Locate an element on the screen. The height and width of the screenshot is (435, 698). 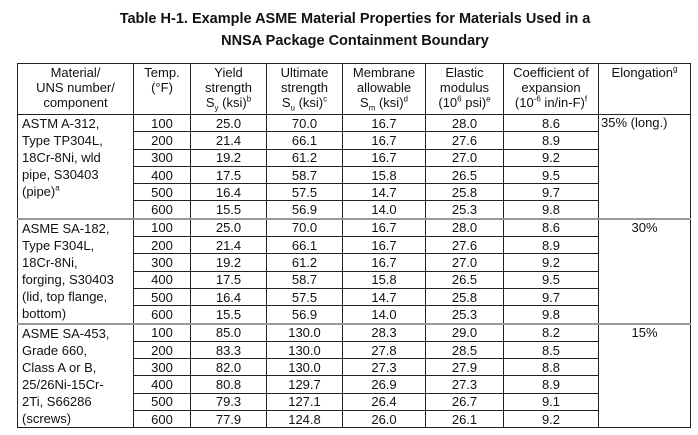
ultimate-cell: 127.1 is located at coordinates (304, 402).